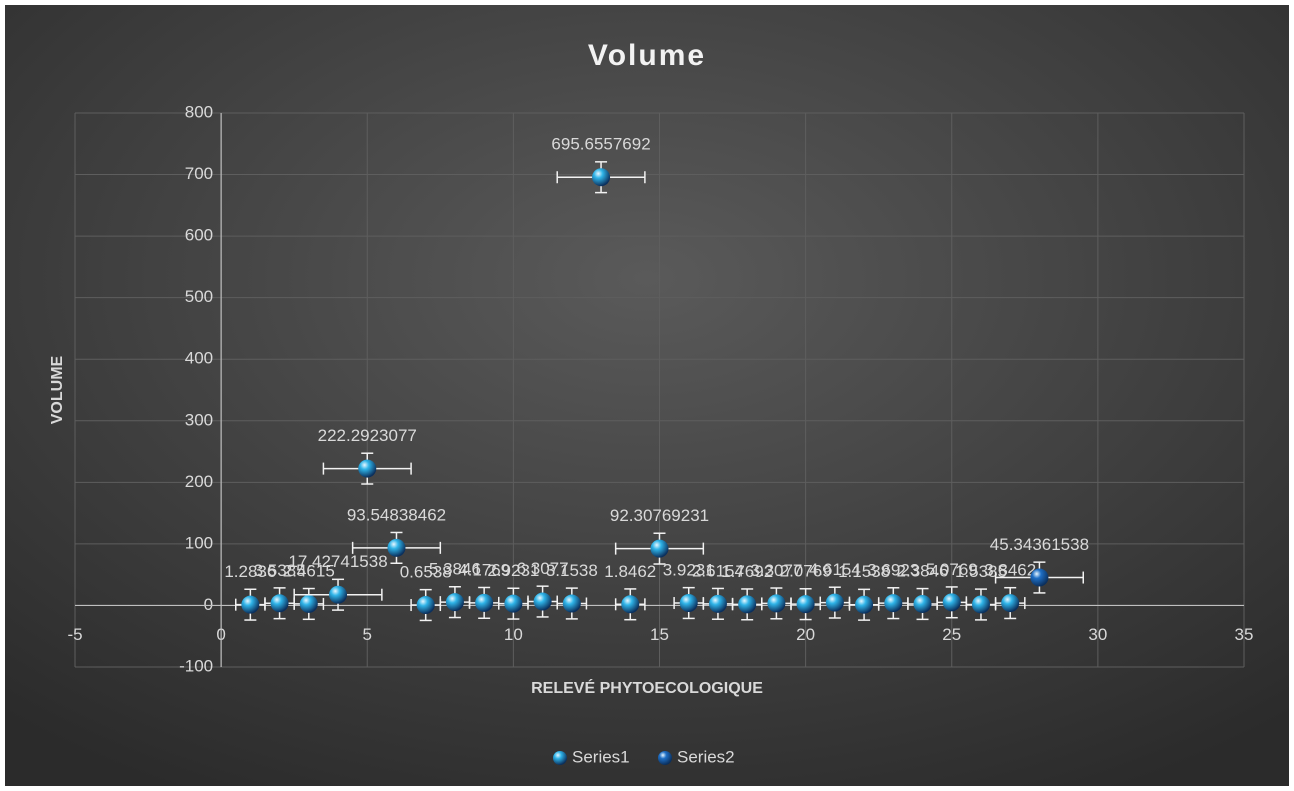 Image resolution: width=1294 pixels, height=791 pixels. I want to click on data-label: 5.3846, so click(455, 569).